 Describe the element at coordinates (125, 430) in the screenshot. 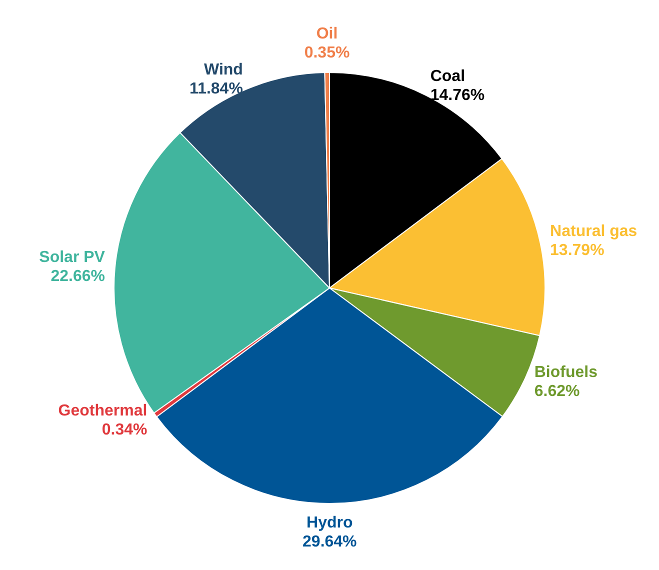

I see `data-label: 0.34%` at that location.